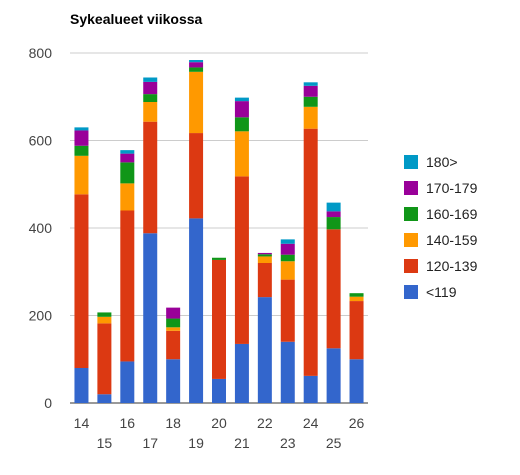 This screenshot has width=520, height=475. Describe the element at coordinates (442, 162) in the screenshot. I see `legend-label: 180>` at that location.